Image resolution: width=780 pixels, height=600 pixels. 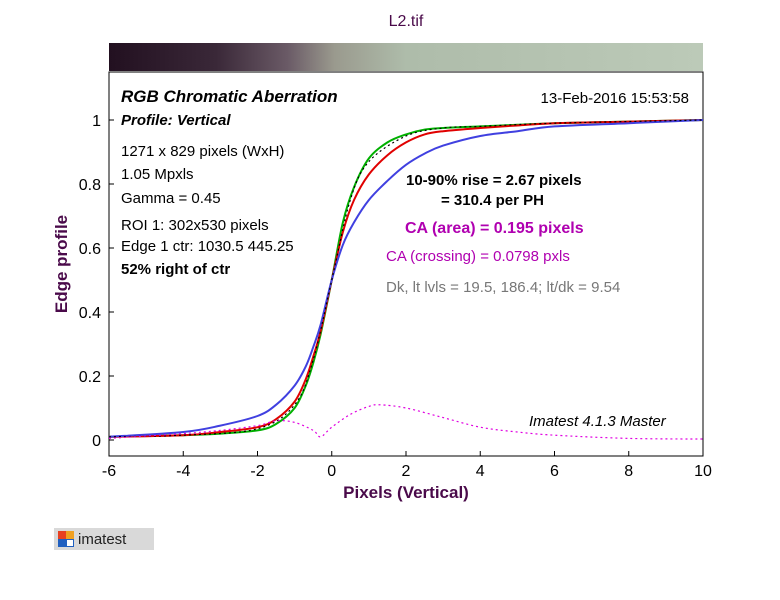 I want to click on chart-heading: RGB Chromatic Aberration, so click(x=229, y=96).